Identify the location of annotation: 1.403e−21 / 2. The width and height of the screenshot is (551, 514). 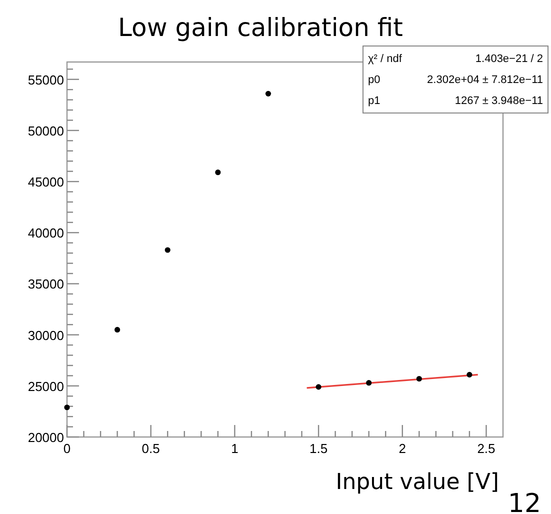
(509, 59).